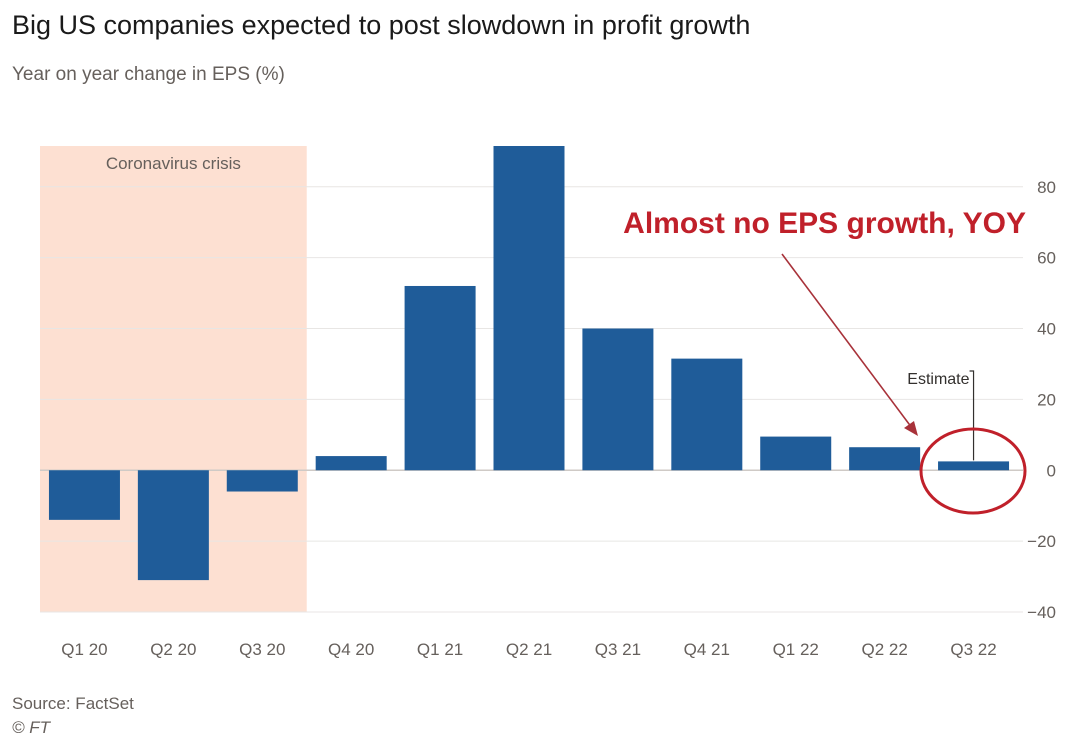 Image resolution: width=1080 pixels, height=744 pixels. Describe the element at coordinates (1046, 258) in the screenshot. I see `y-tick-label: 60` at that location.